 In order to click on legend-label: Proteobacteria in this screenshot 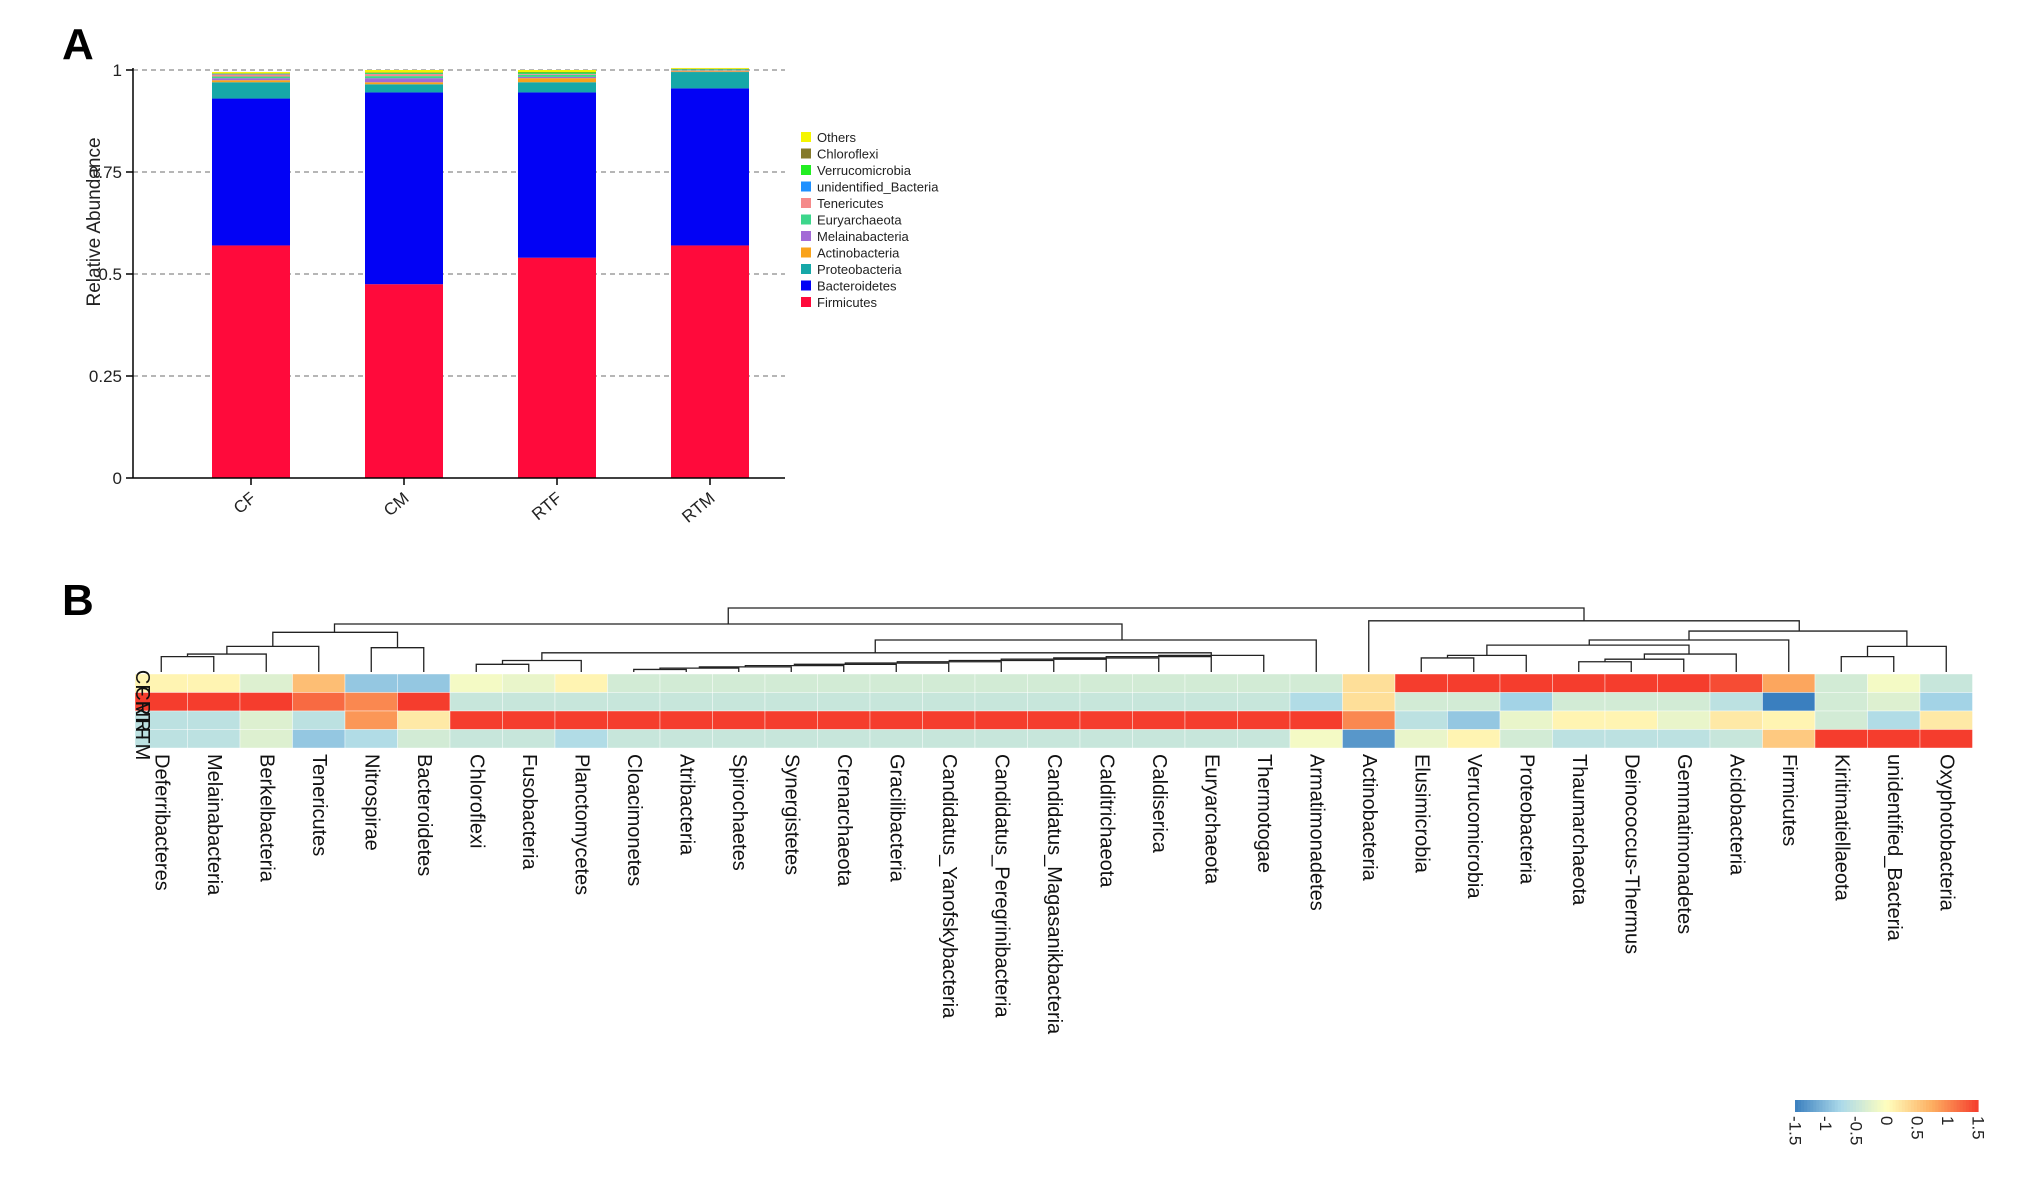, I will do `click(859, 269)`.